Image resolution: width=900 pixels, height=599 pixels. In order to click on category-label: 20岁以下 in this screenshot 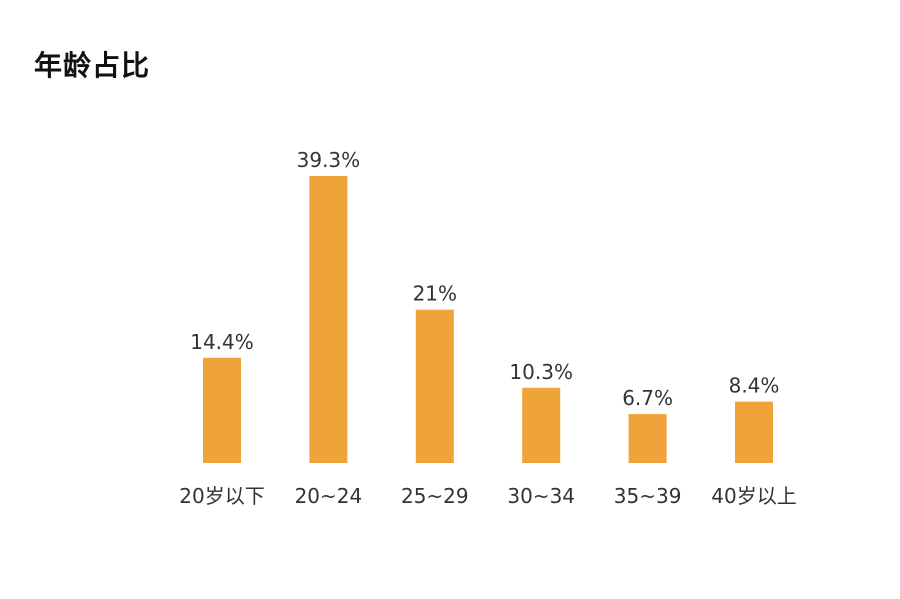, I will do `click(221, 496)`.